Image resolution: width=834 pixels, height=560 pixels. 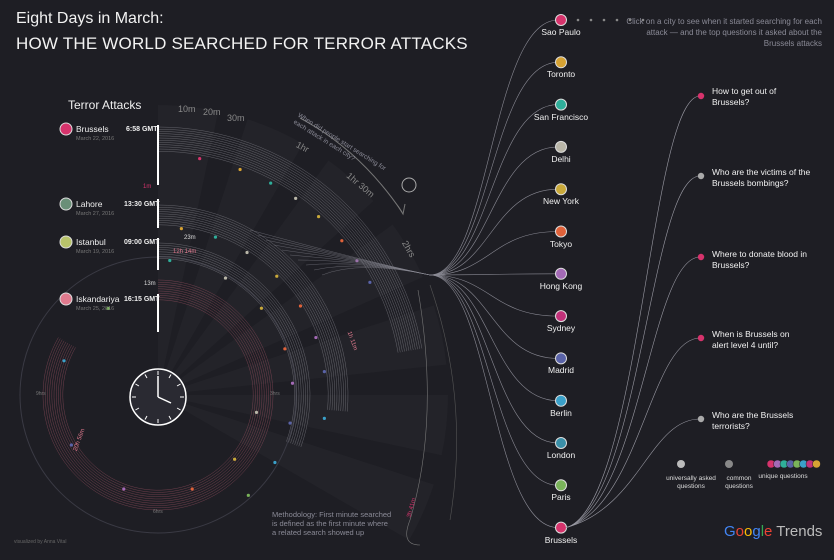 What do you see at coordinates (187, 109) in the screenshot?
I see `ring-label-10m: 10m` at bounding box center [187, 109].